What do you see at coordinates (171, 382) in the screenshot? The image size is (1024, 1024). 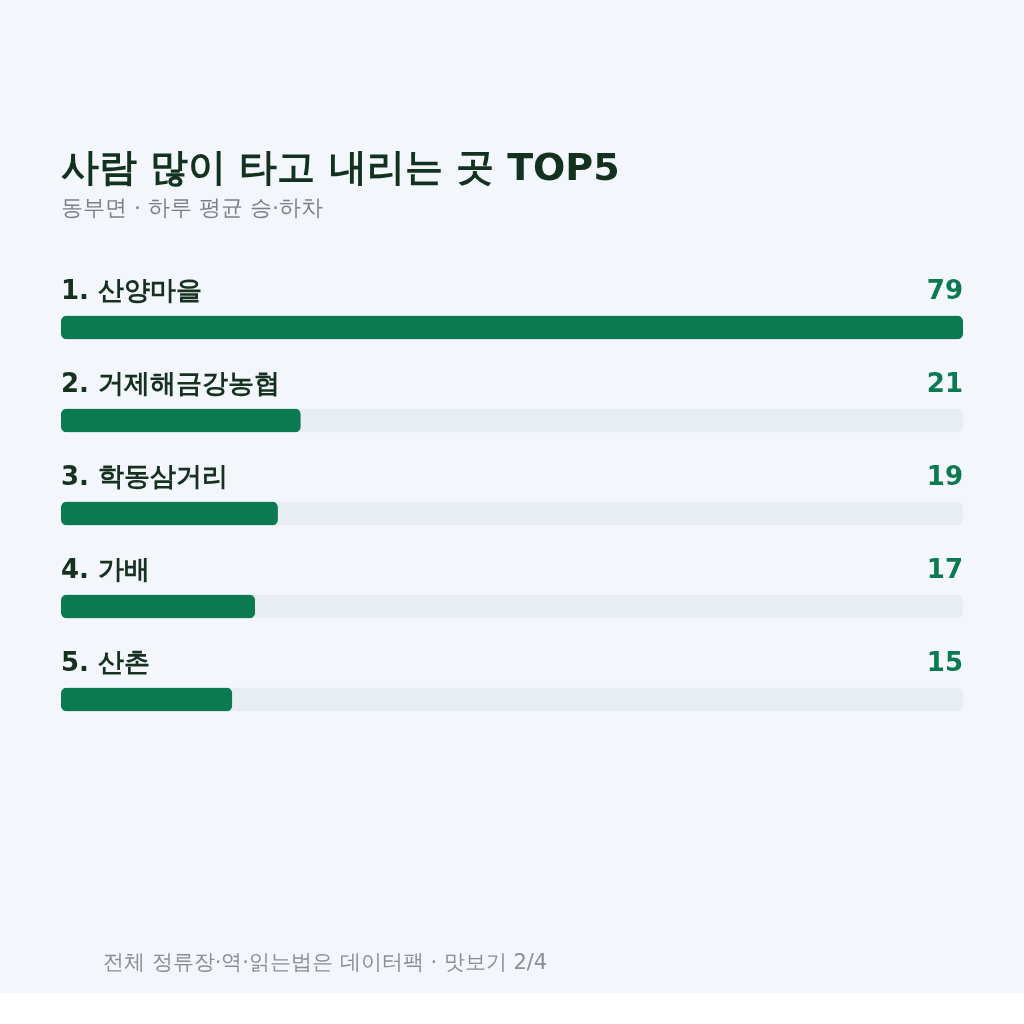 I see `y-tick-label: 2. 거제해금강농협` at bounding box center [171, 382].